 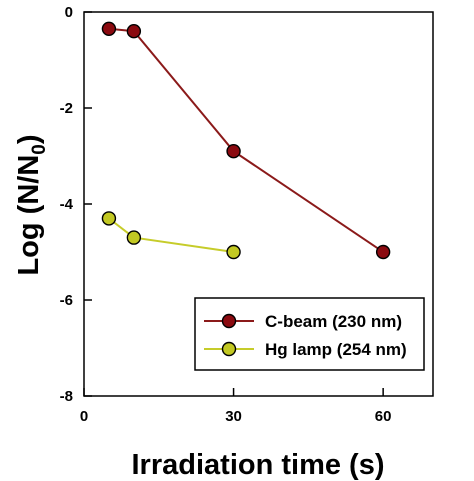 I want to click on x-axis-ticks: 0 30 60, so click(x=236, y=406).